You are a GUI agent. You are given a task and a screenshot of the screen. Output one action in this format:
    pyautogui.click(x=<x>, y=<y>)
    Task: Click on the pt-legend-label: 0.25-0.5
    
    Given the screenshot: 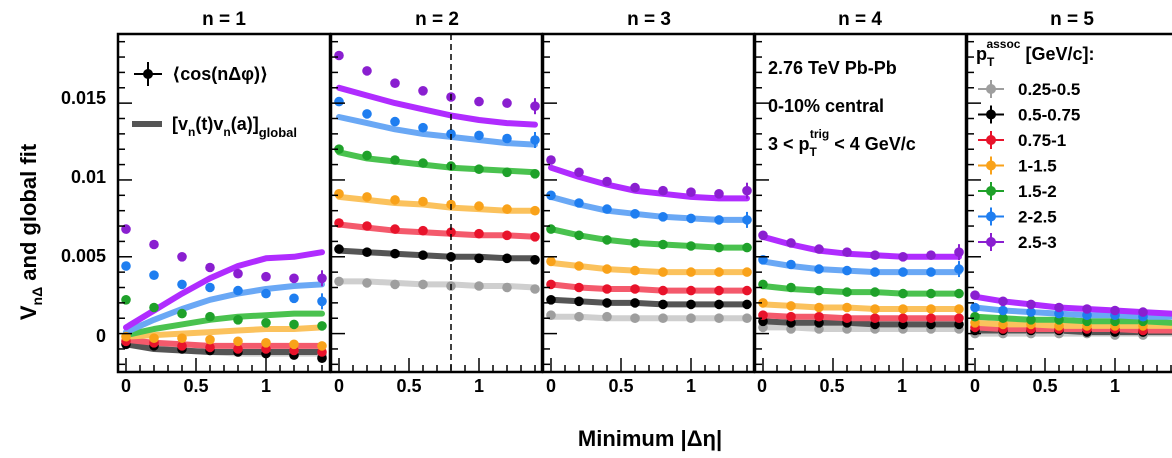 What is the action you would take?
    pyautogui.click(x=1049, y=89)
    